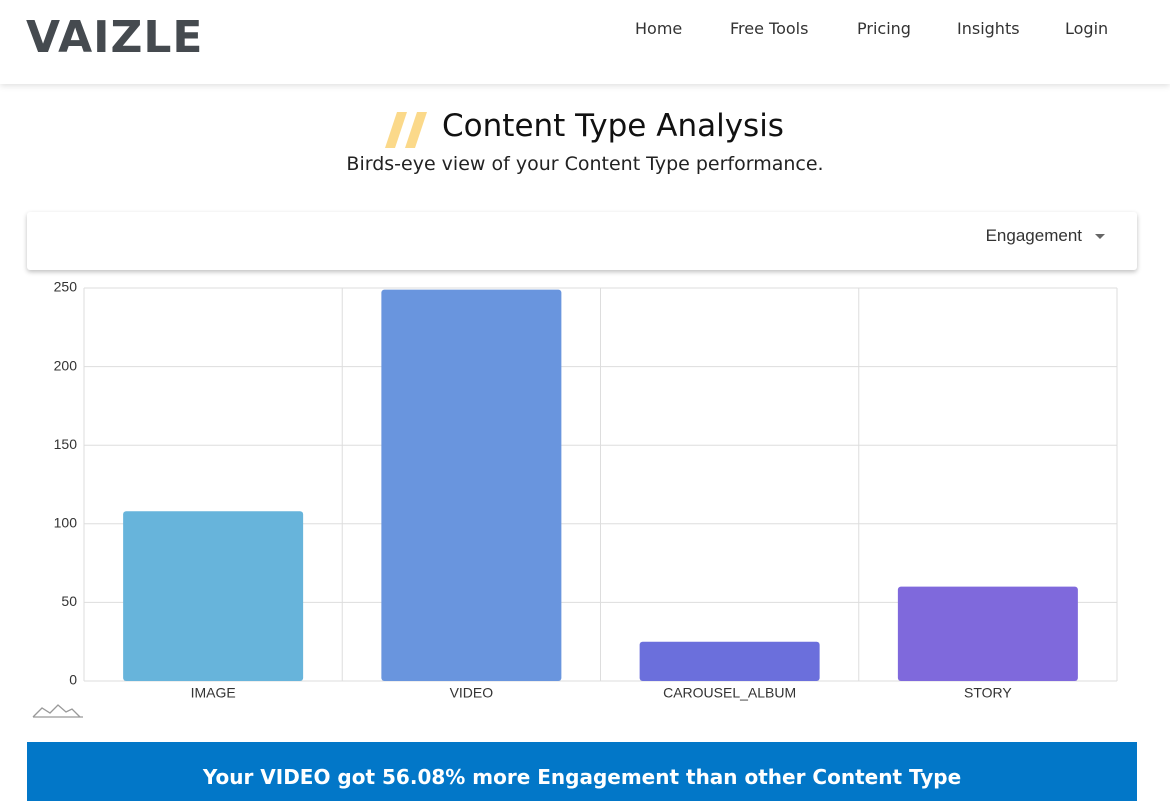  What do you see at coordinates (66, 365) in the screenshot?
I see `y-tick-label: 200` at bounding box center [66, 365].